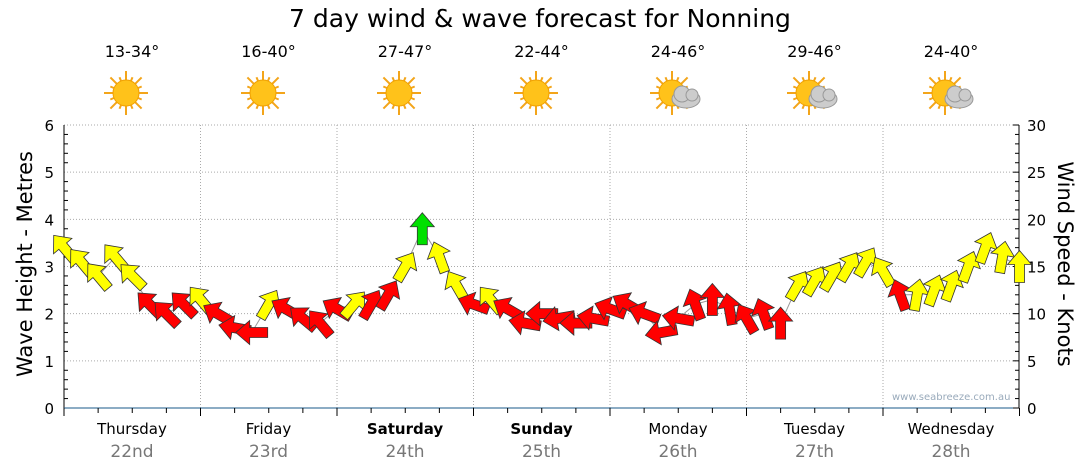 This screenshot has height=475, width=1080. What do you see at coordinates (49, 268) in the screenshot?
I see `y-tick-label: 3` at bounding box center [49, 268].